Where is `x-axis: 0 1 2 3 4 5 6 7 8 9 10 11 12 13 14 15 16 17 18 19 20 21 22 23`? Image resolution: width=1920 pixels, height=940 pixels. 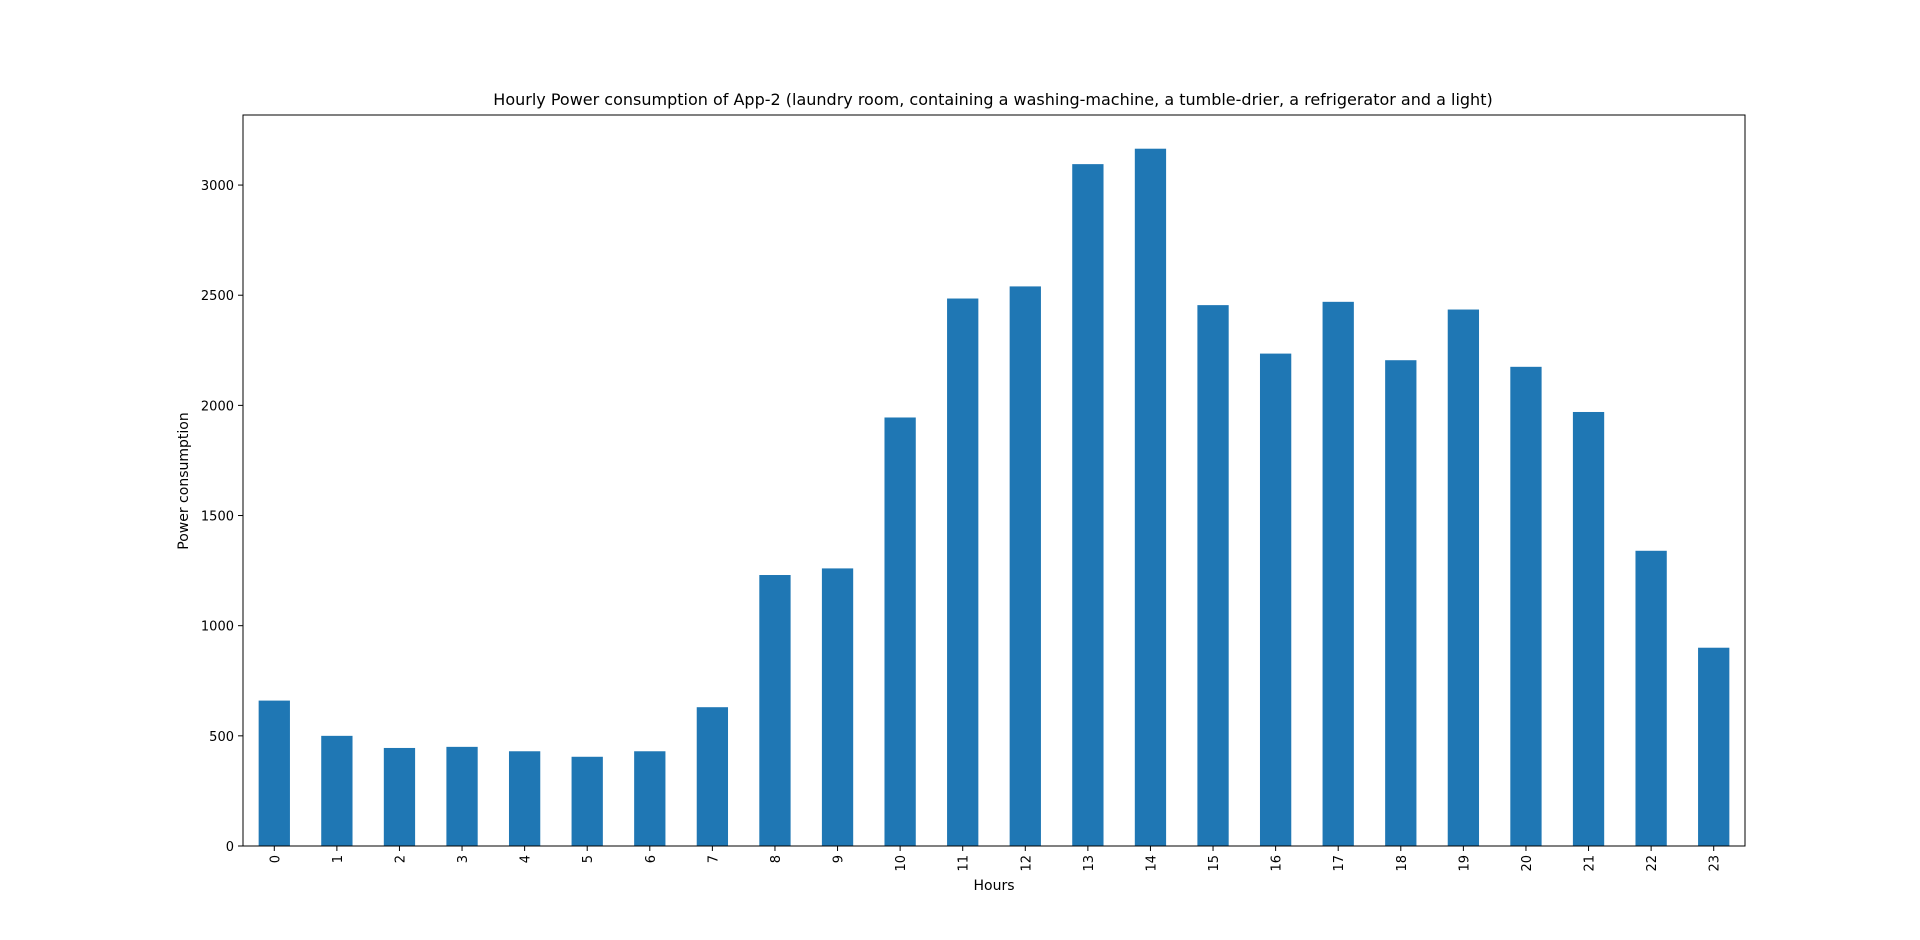
x-axis: 0 1 2 3 4 5 6 7 8 9 10 11 12 13 14 15 16 17 18 19 20 21 22 23 is located at coordinates (995, 859).